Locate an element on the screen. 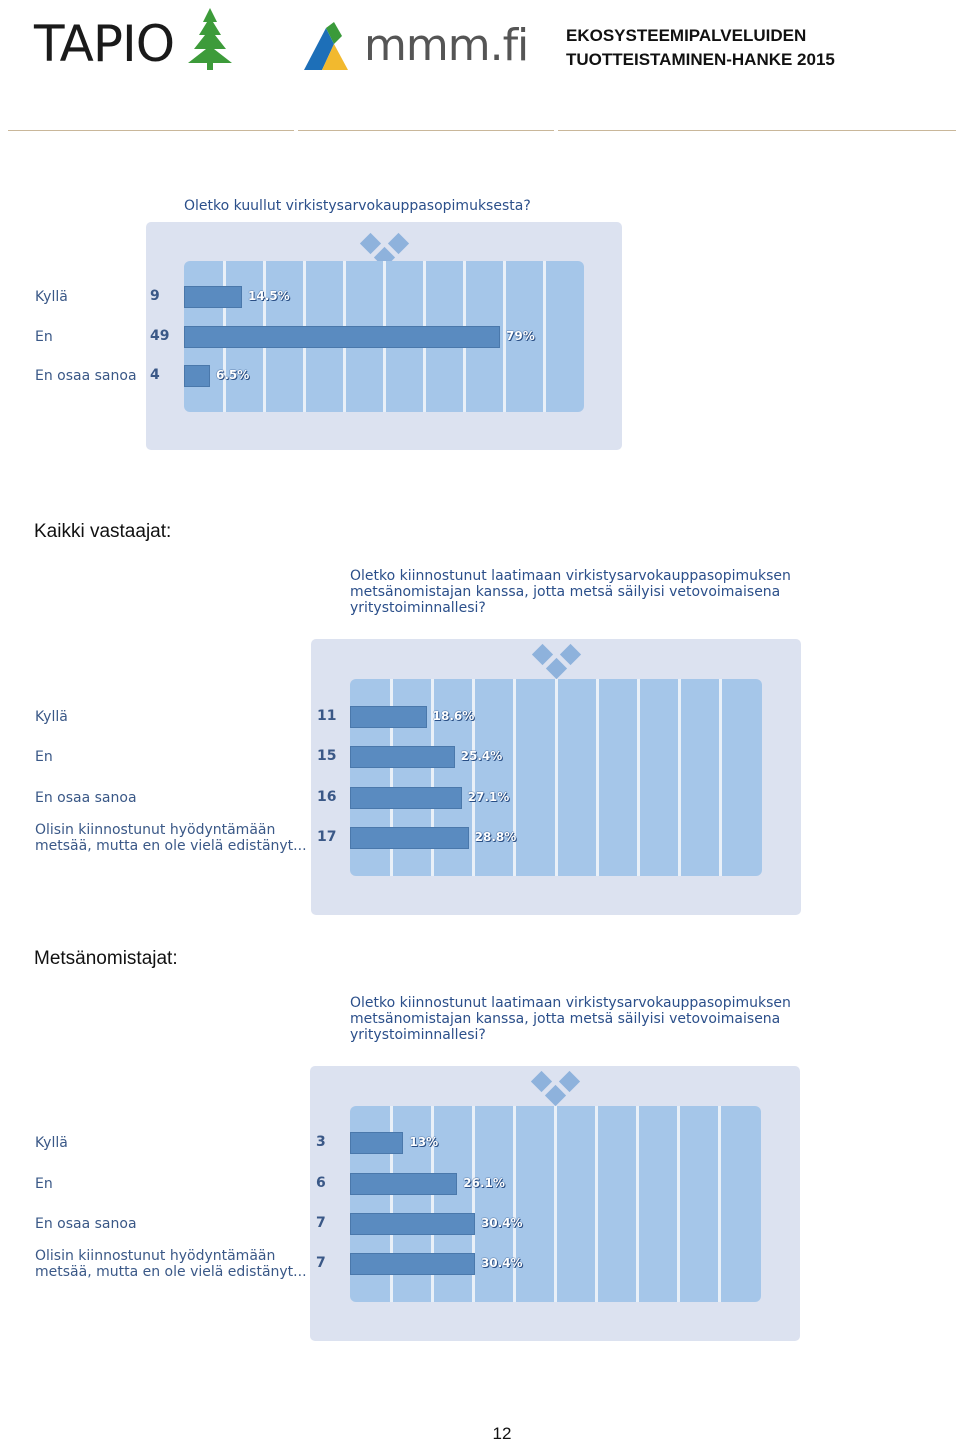  count-label: 9 is located at coordinates (155, 296).